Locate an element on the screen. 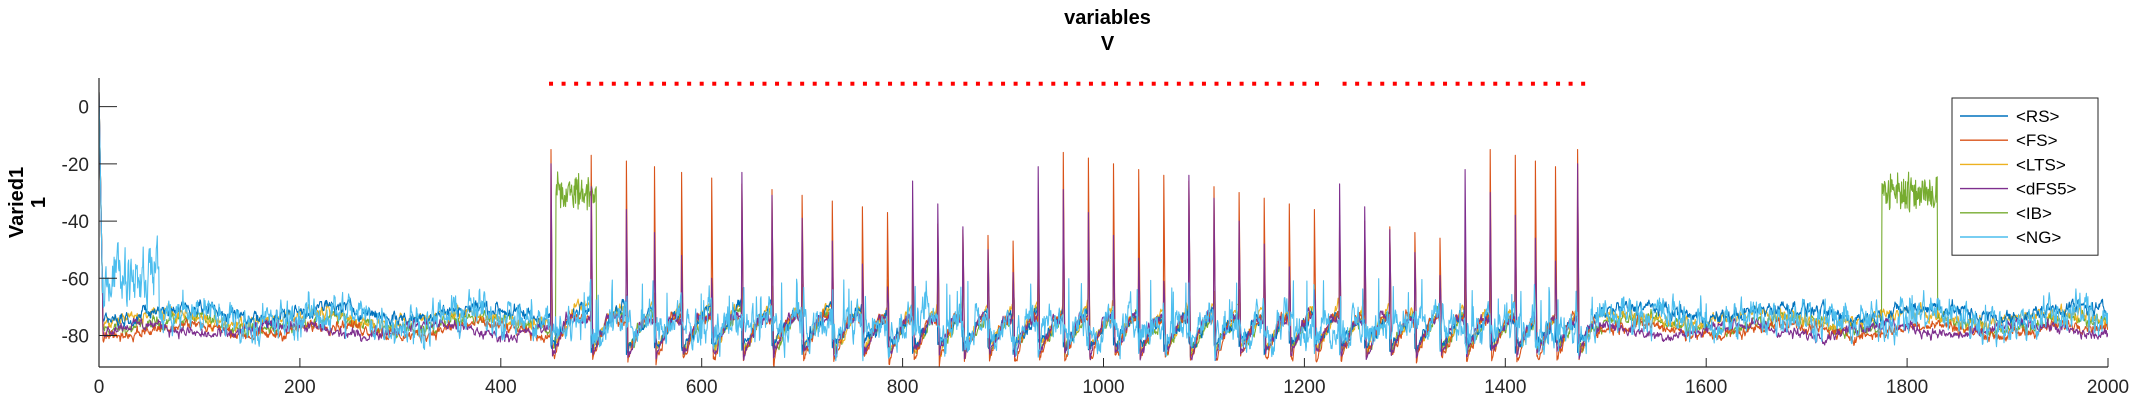 The height and width of the screenshot is (400, 2133). x-tick-label: 400 is located at coordinates (501, 387).